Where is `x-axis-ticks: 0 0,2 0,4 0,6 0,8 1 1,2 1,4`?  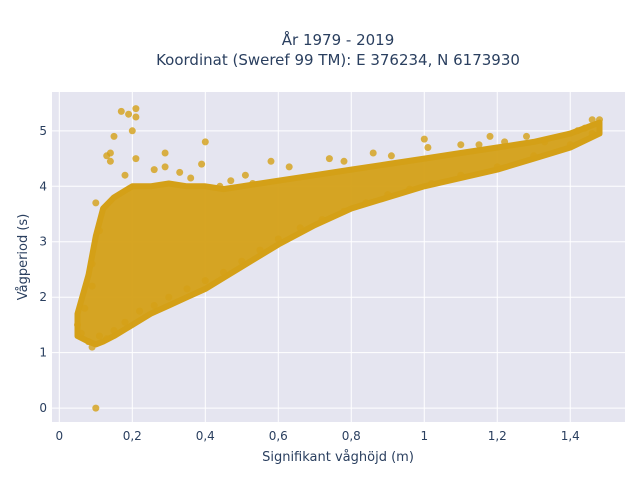
x-axis-ticks: 0 0,2 0,4 0,6 0,8 1 1,2 1,4 is located at coordinates (317, 436).